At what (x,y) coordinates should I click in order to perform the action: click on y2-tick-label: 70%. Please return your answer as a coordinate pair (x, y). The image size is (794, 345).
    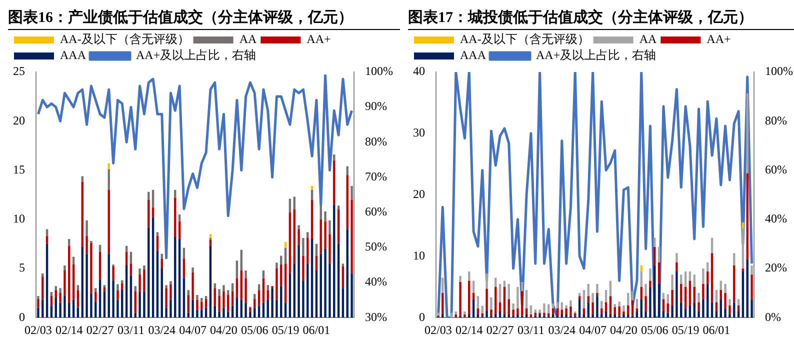
    Looking at the image, I should click on (376, 176).